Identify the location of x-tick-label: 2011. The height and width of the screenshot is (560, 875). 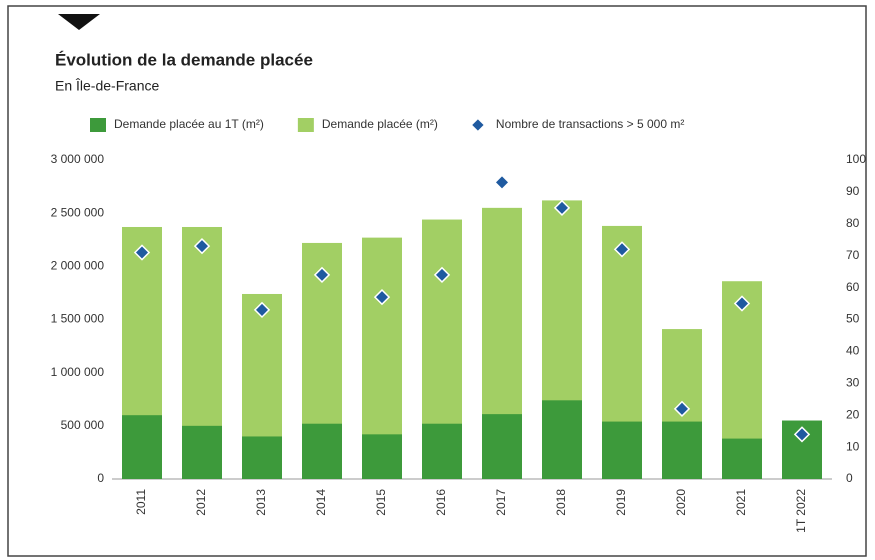
(141, 502).